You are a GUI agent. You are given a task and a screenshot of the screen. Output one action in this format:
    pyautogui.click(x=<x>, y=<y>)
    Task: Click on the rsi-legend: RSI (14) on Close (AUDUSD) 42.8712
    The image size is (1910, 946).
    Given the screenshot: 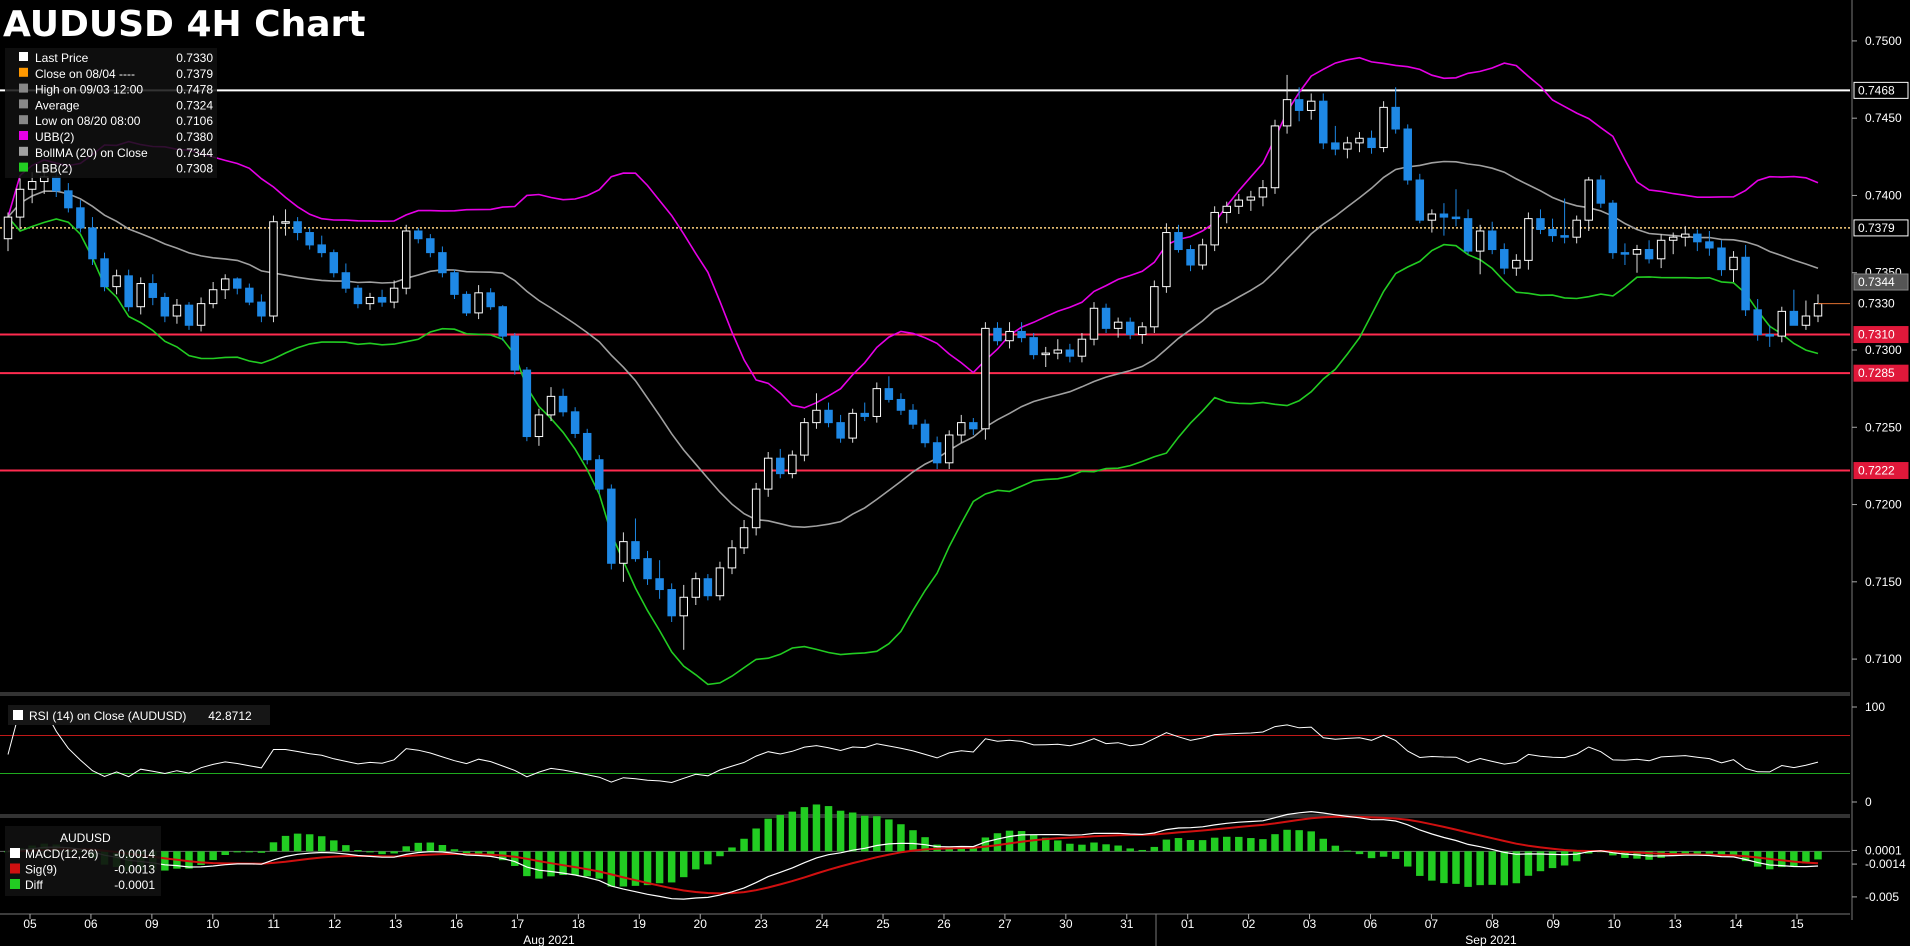 What is the action you would take?
    pyautogui.click(x=139, y=715)
    